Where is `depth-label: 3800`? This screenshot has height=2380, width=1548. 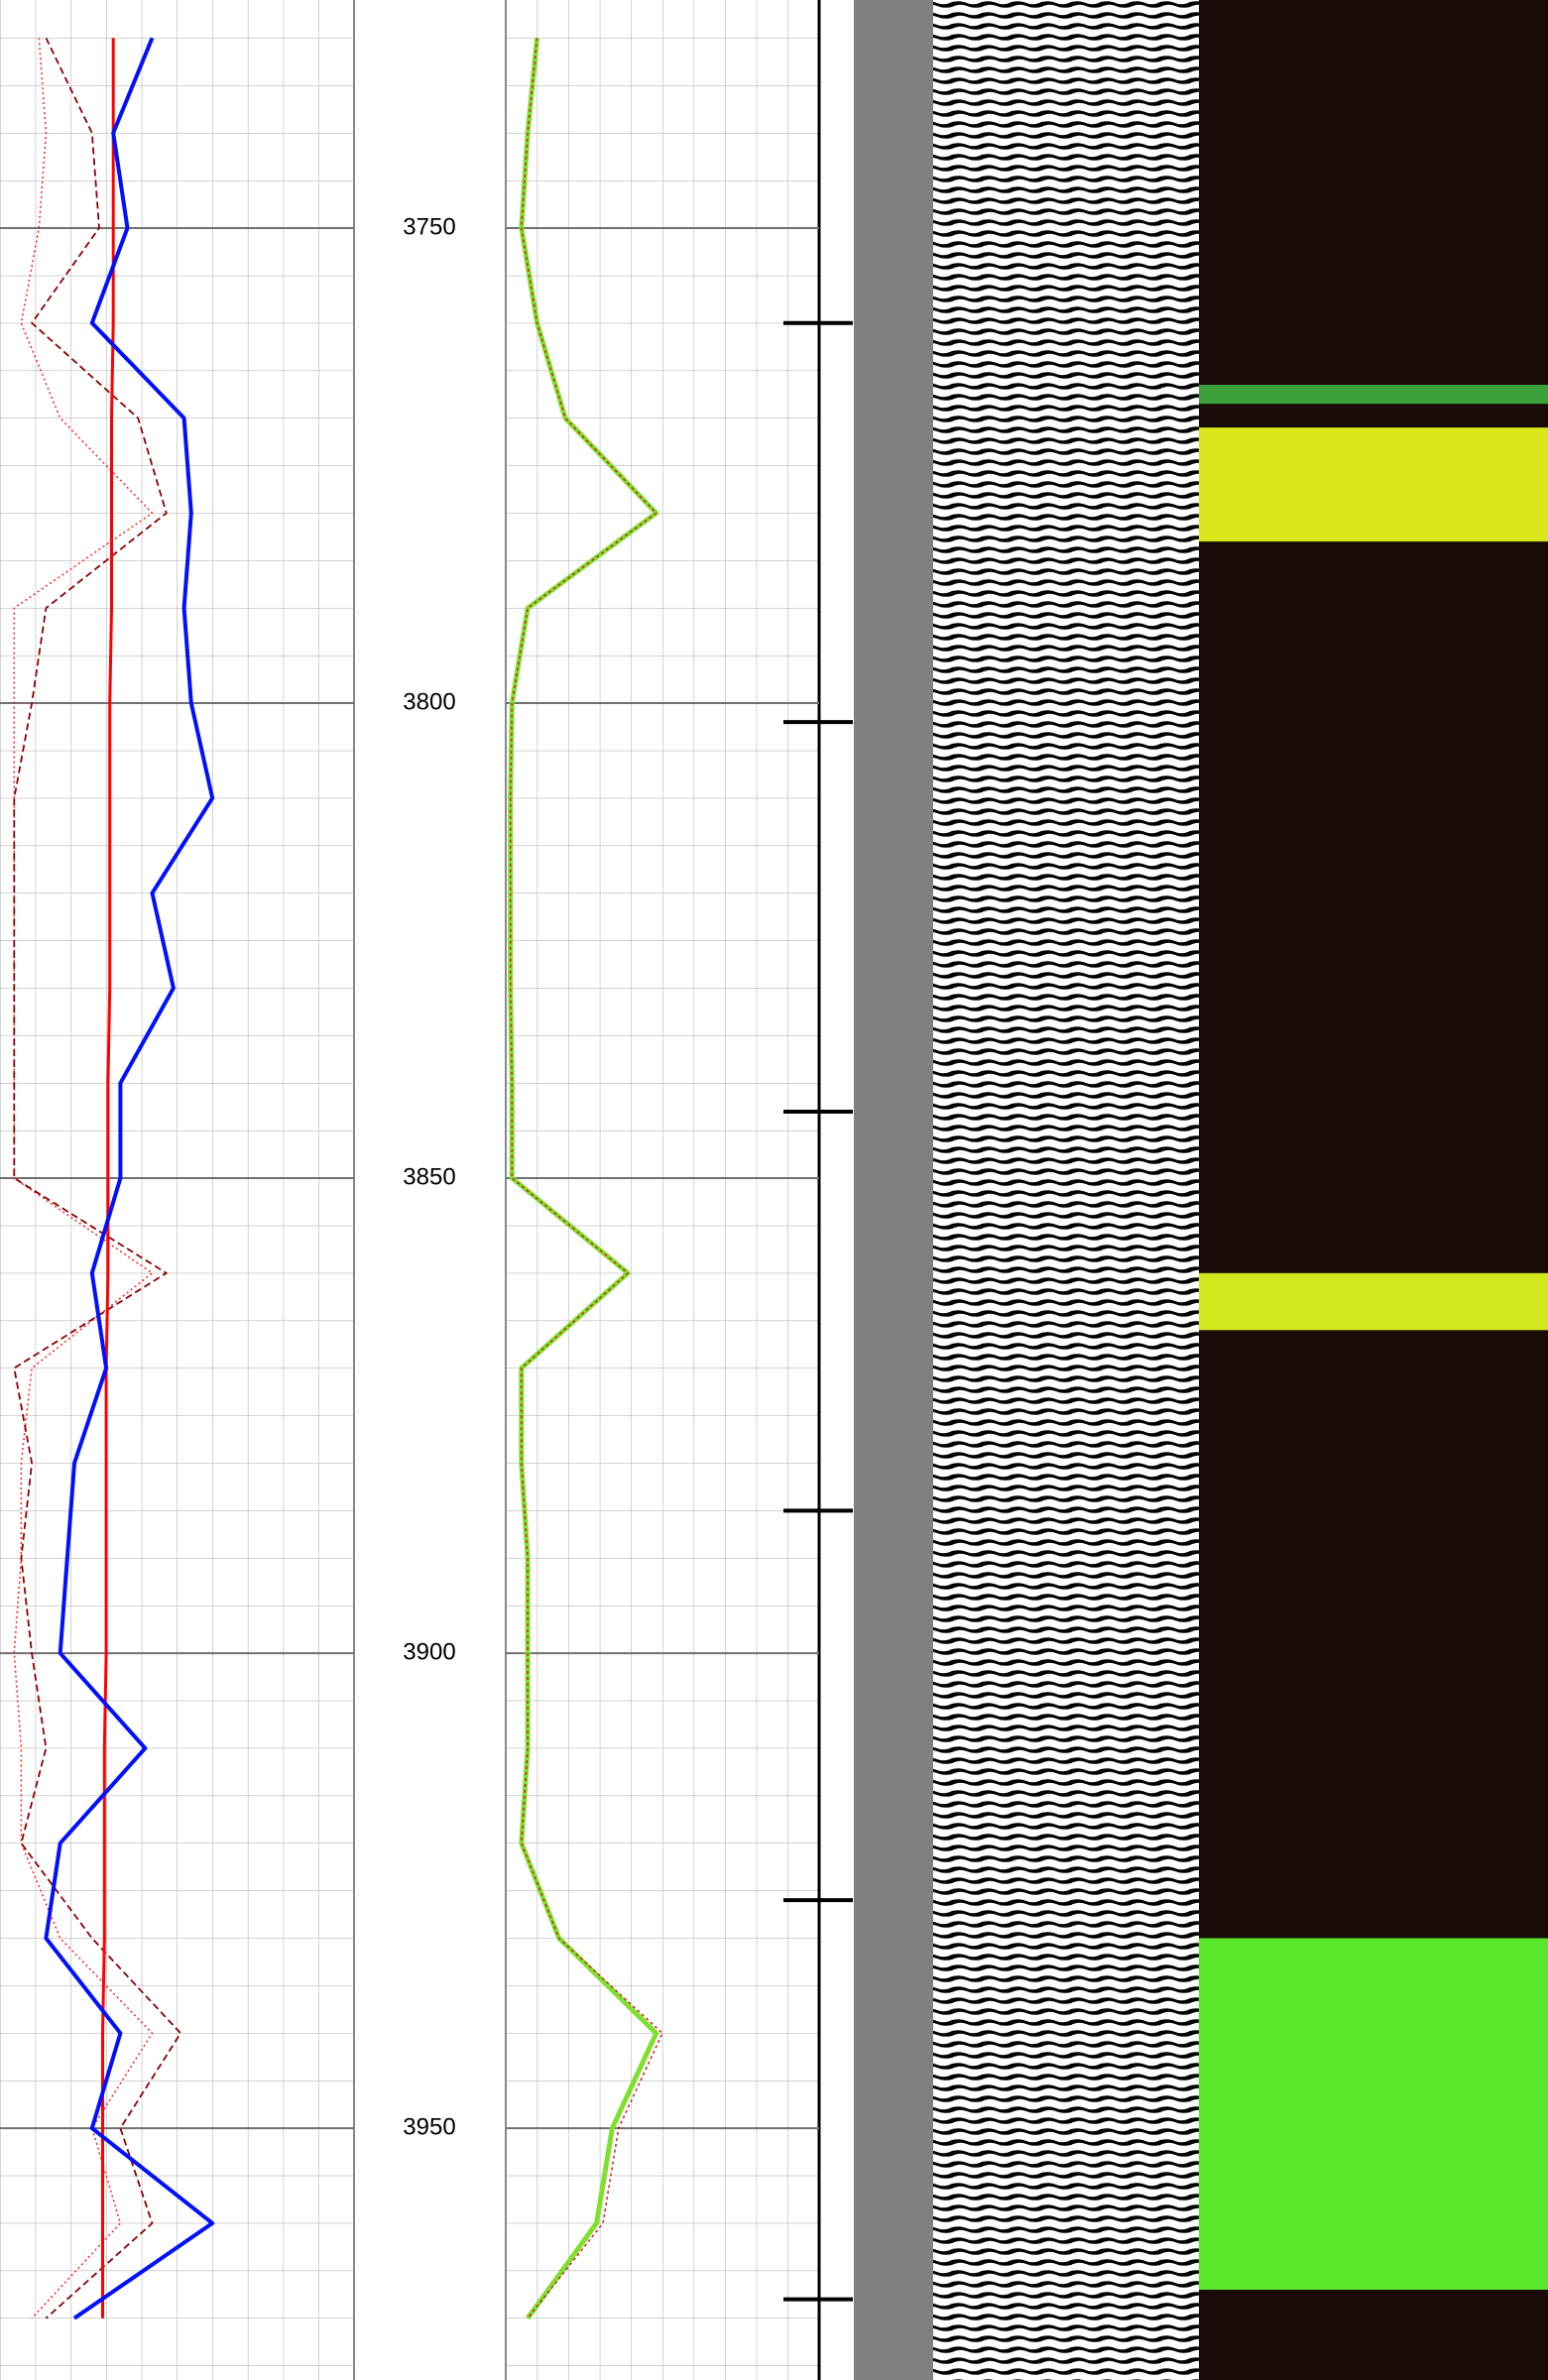
depth-label: 3800 is located at coordinates (429, 701).